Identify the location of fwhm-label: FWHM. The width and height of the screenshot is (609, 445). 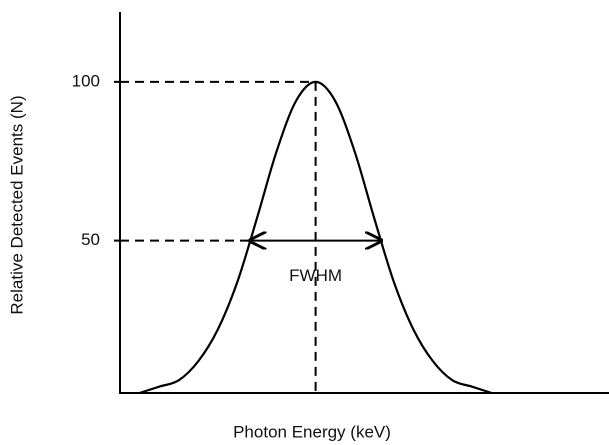
(315, 275).